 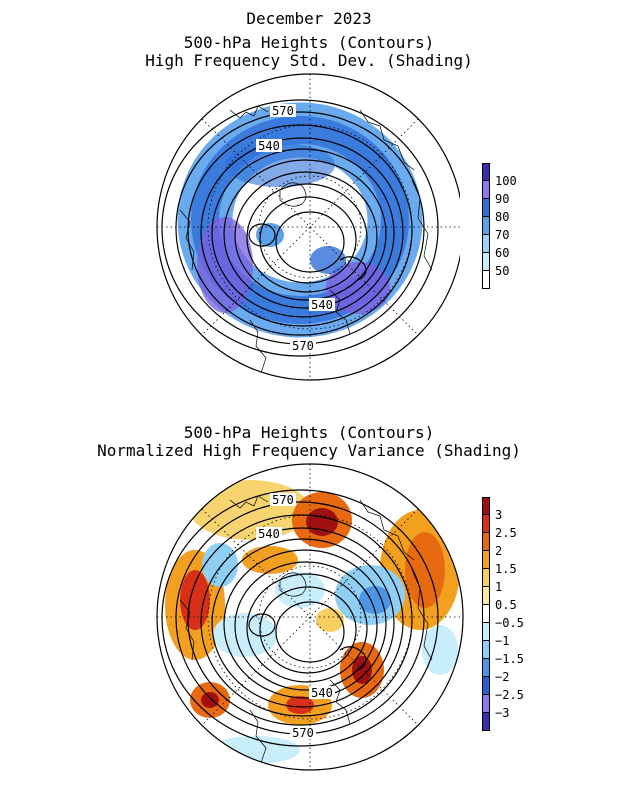 What do you see at coordinates (499, 551) in the screenshot?
I see `colorbar-label: 2` at bounding box center [499, 551].